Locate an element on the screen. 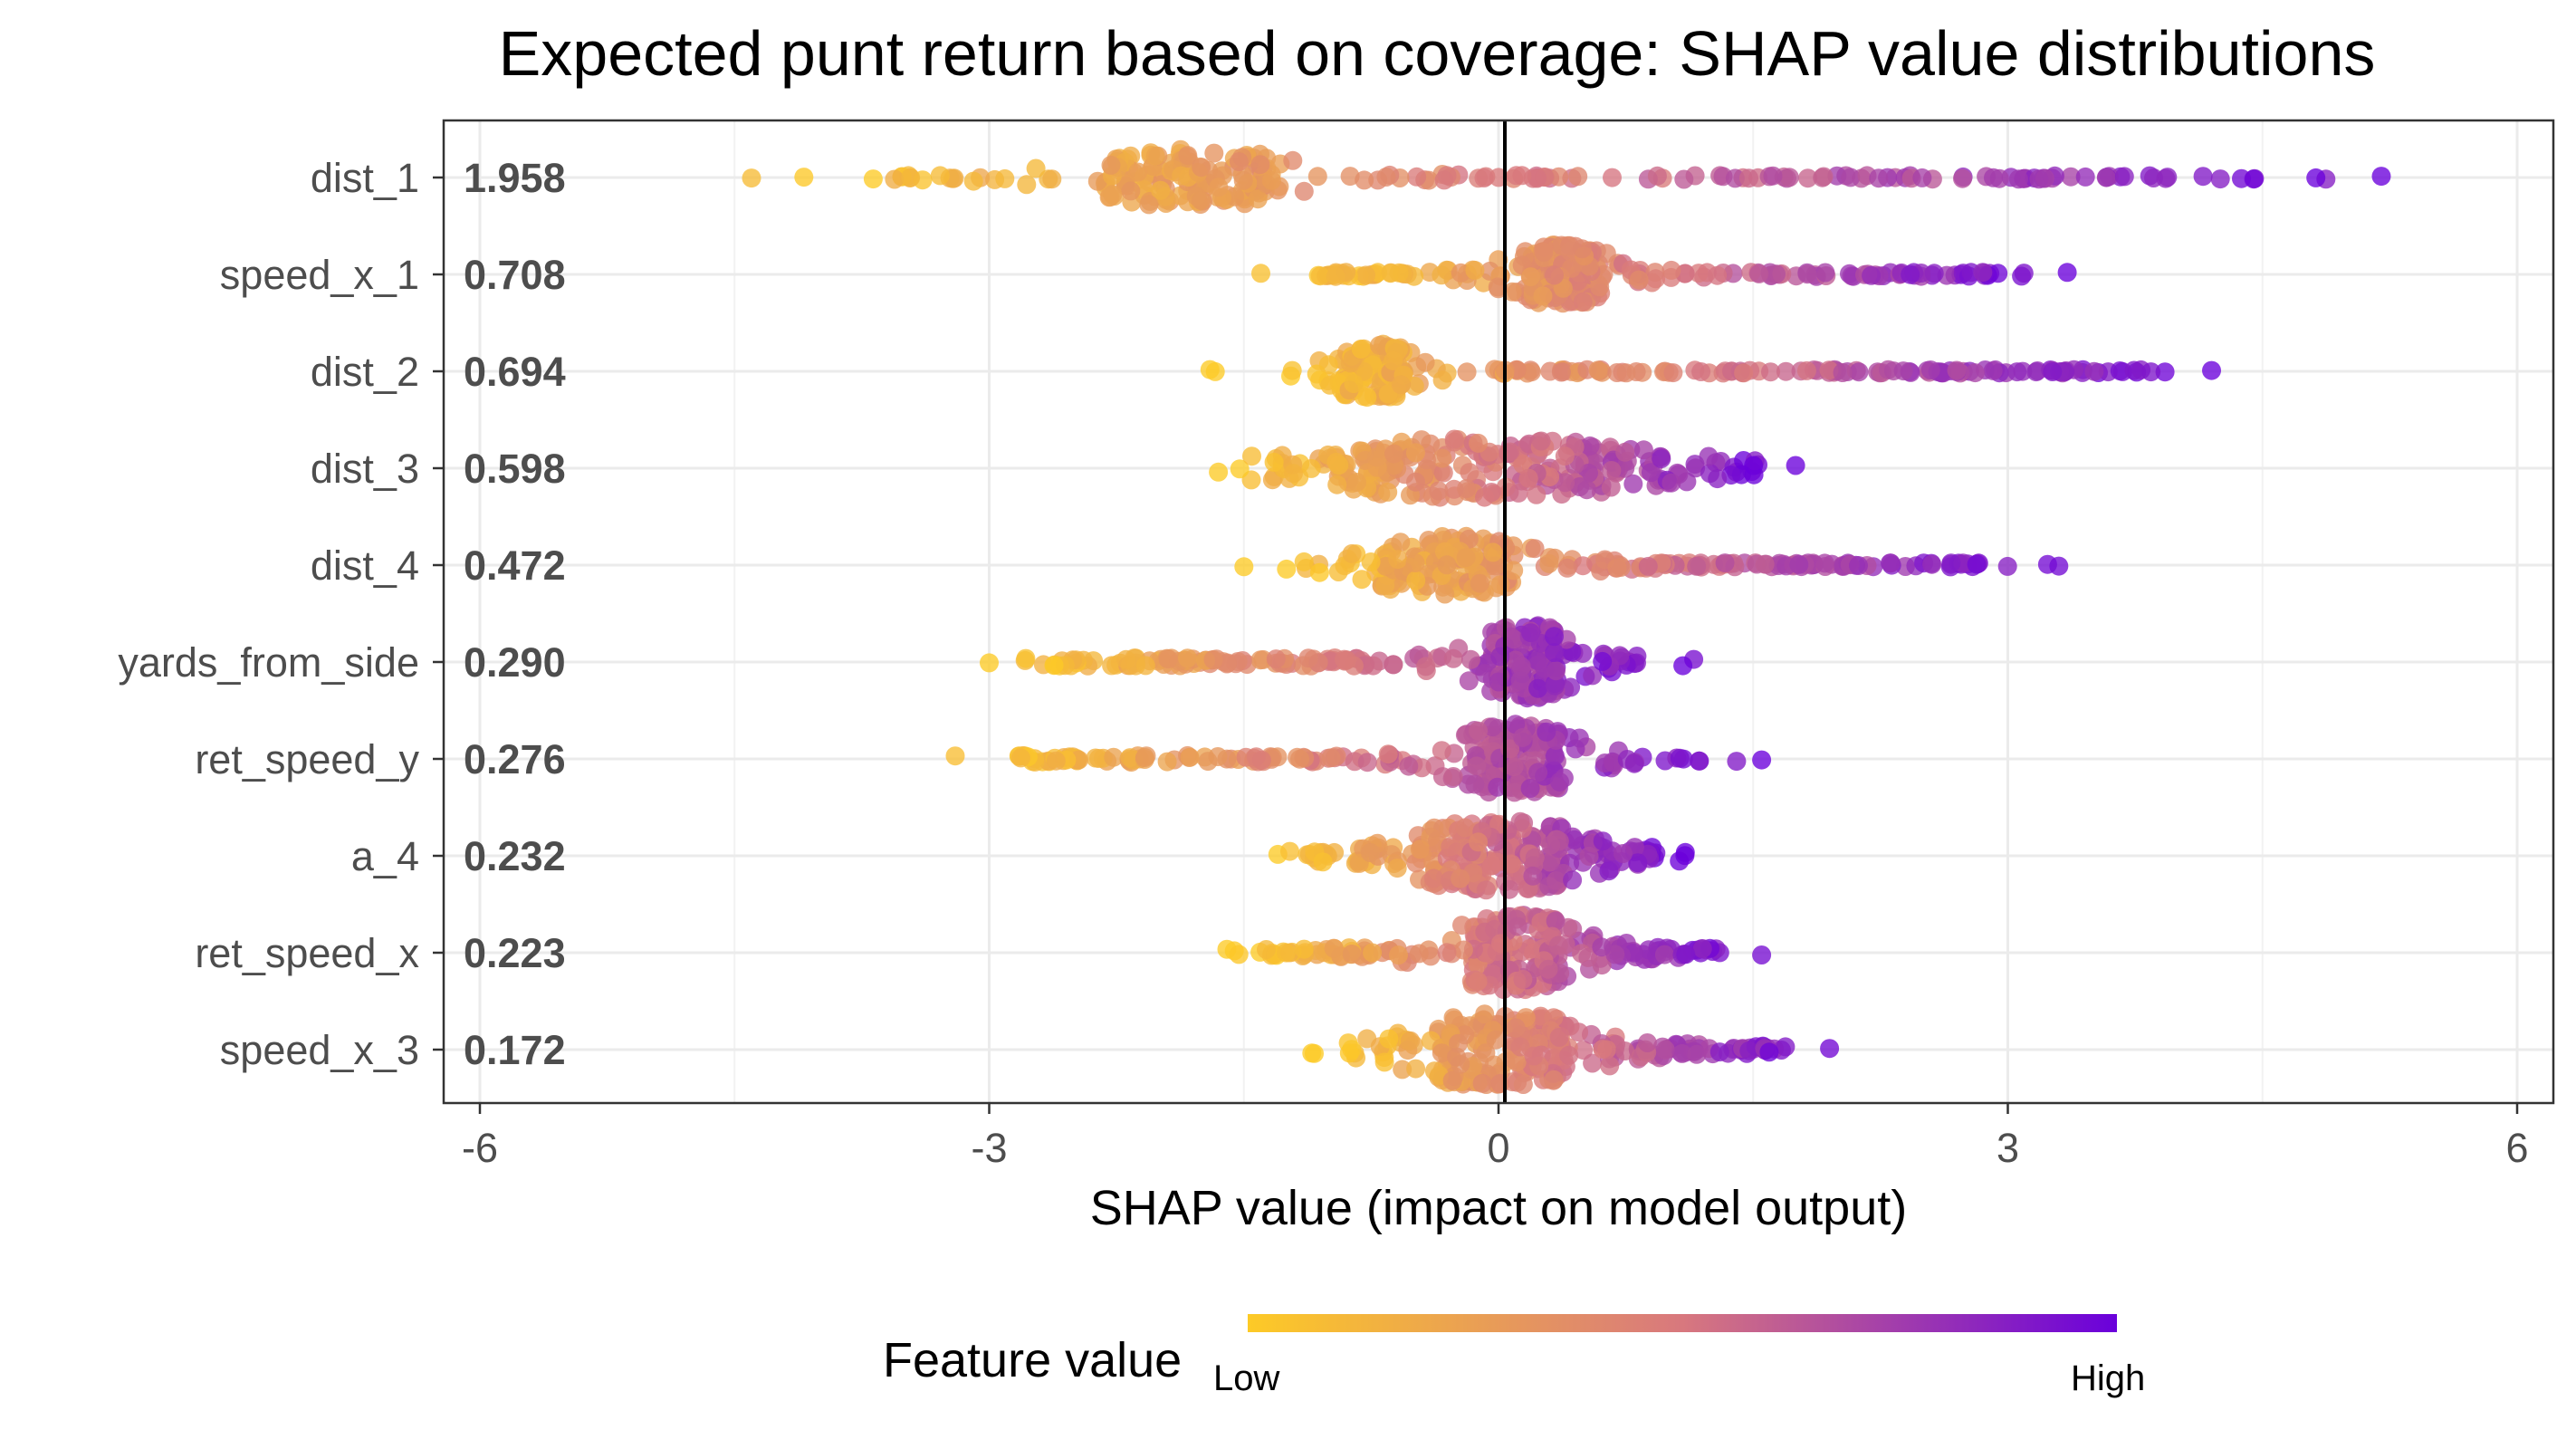 The height and width of the screenshot is (1449, 2576). legend-high-label: High is located at coordinates (2108, 1378).